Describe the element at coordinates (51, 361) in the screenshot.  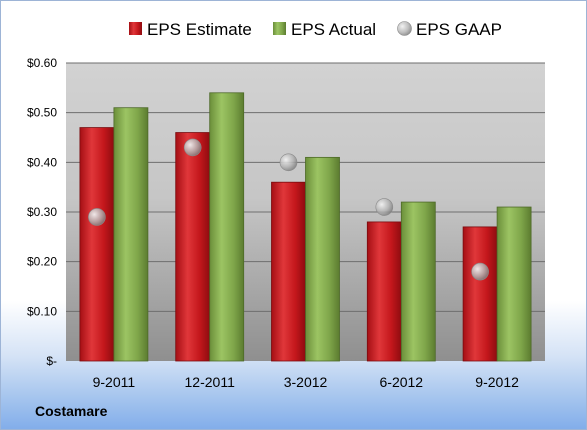
I see `y-tick-label: $-` at that location.